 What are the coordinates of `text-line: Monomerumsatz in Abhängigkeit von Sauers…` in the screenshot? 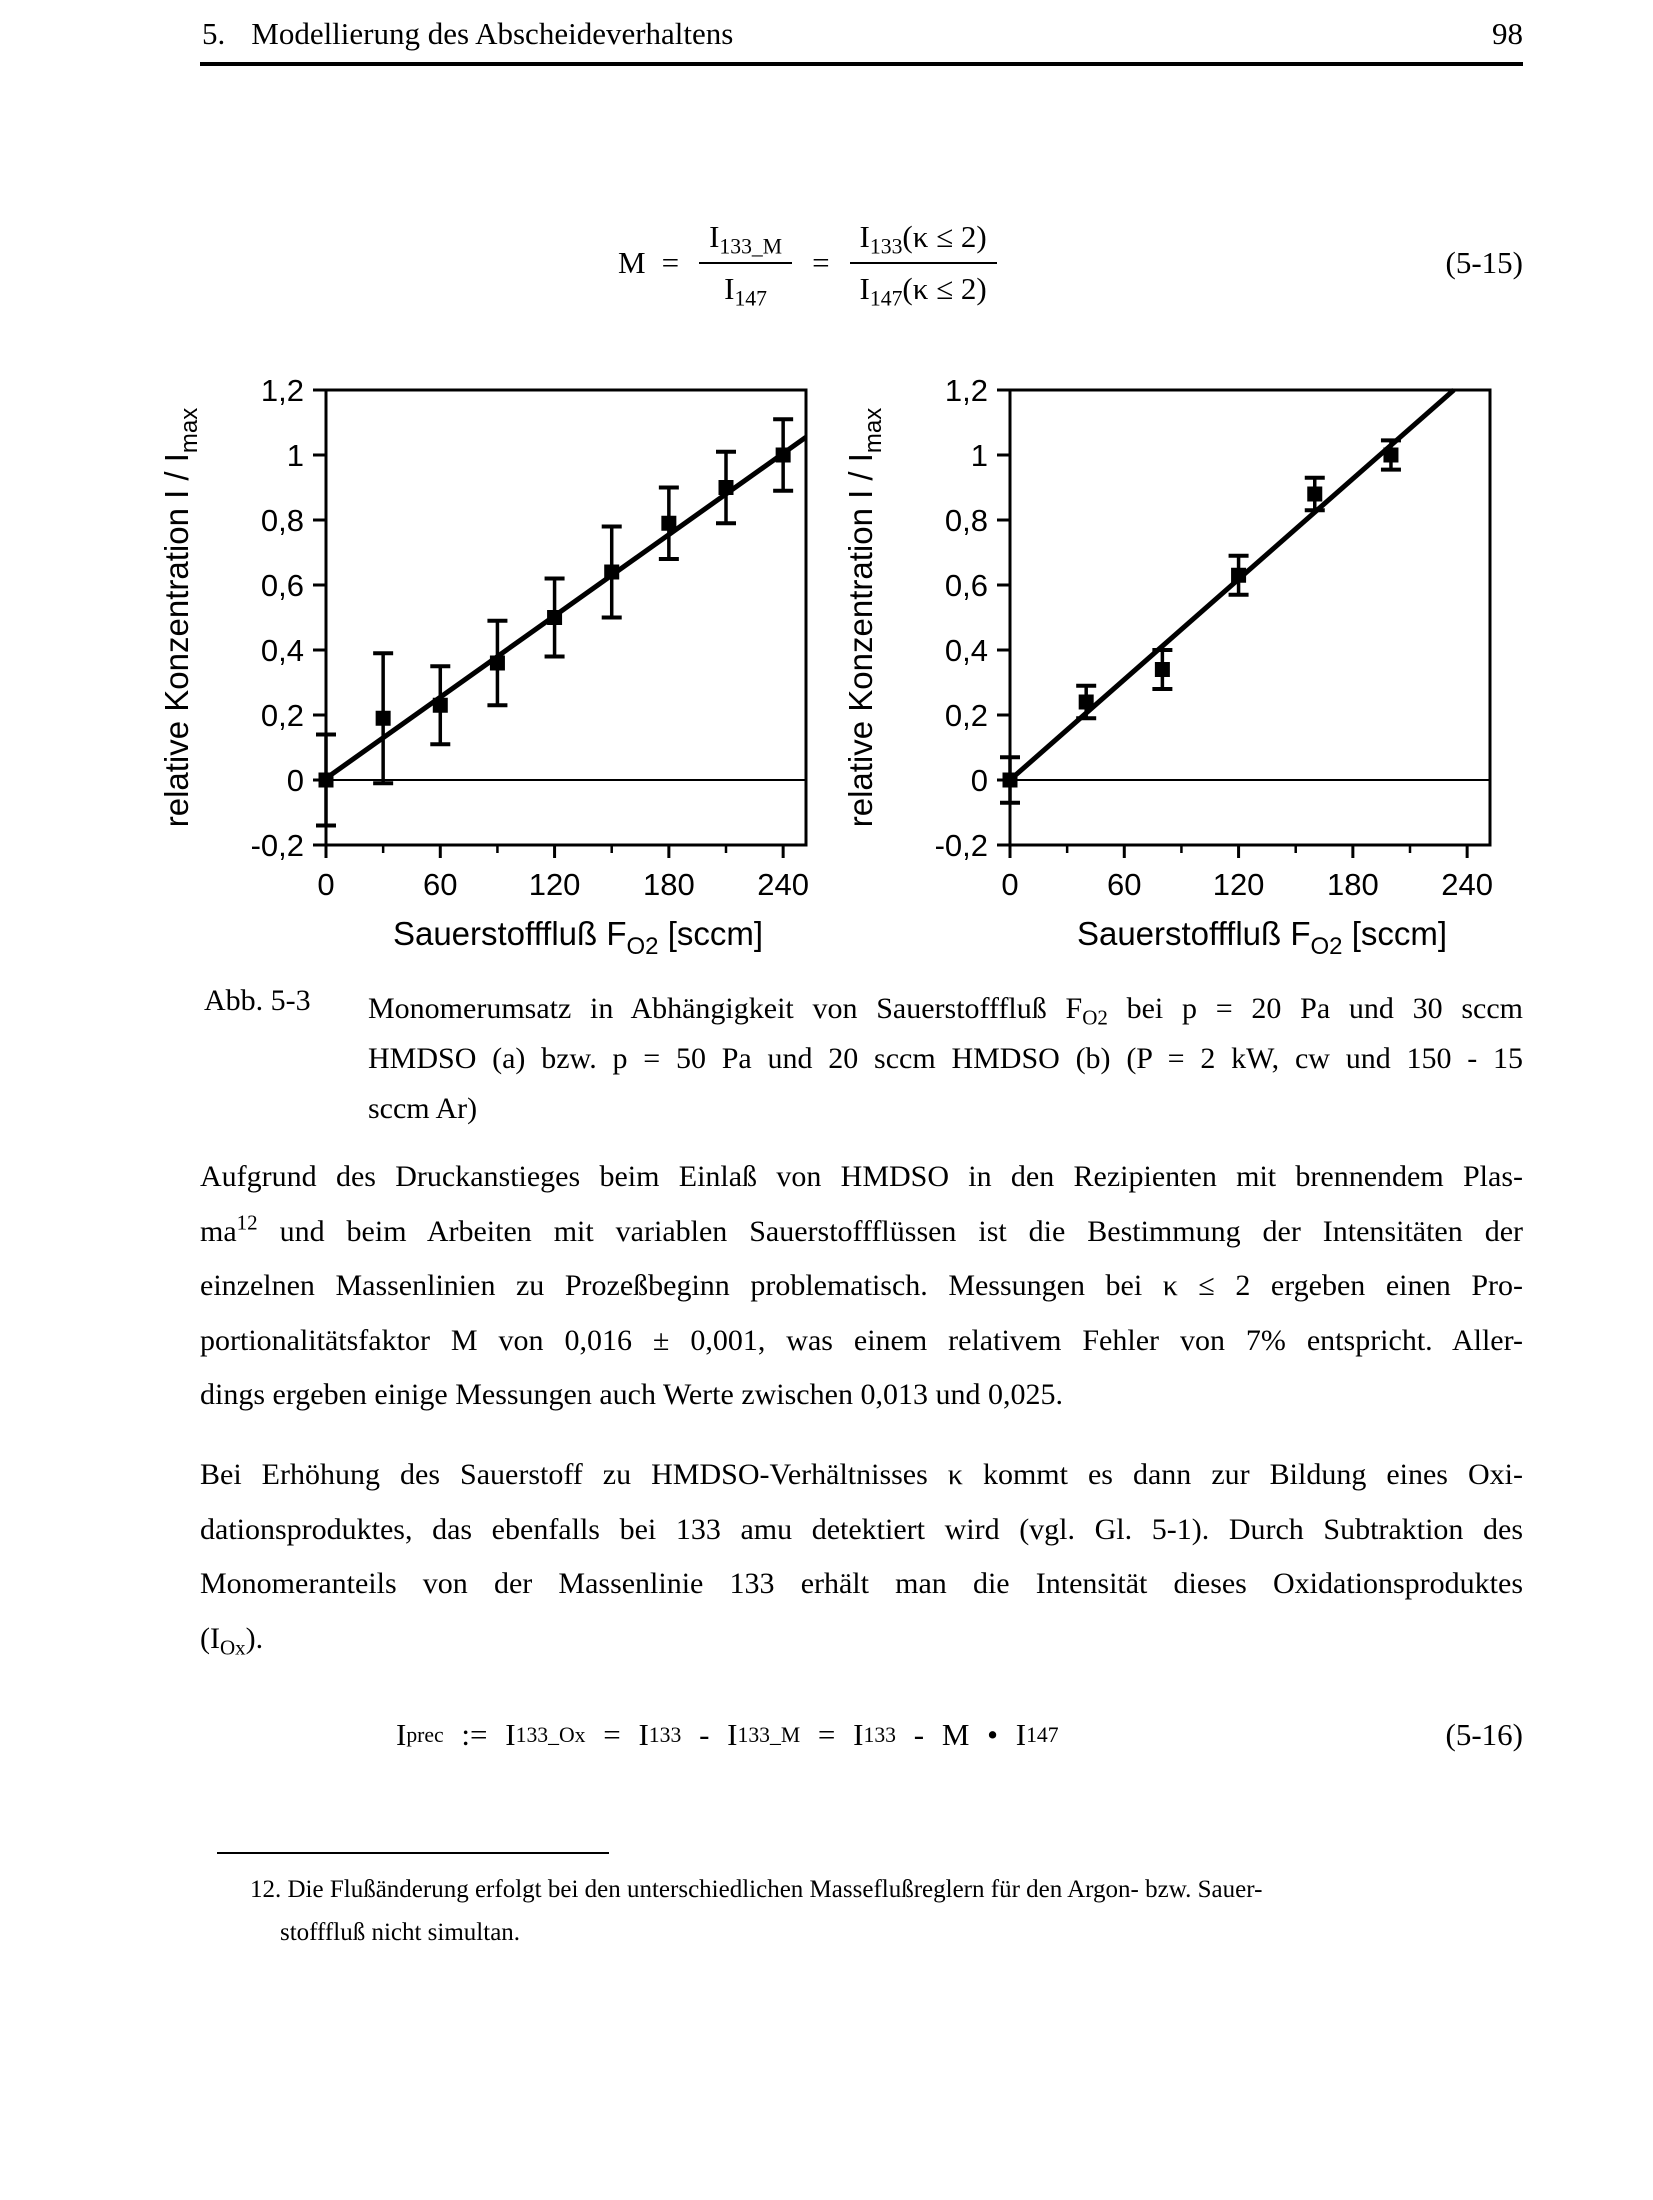 It's located at (945, 1011).